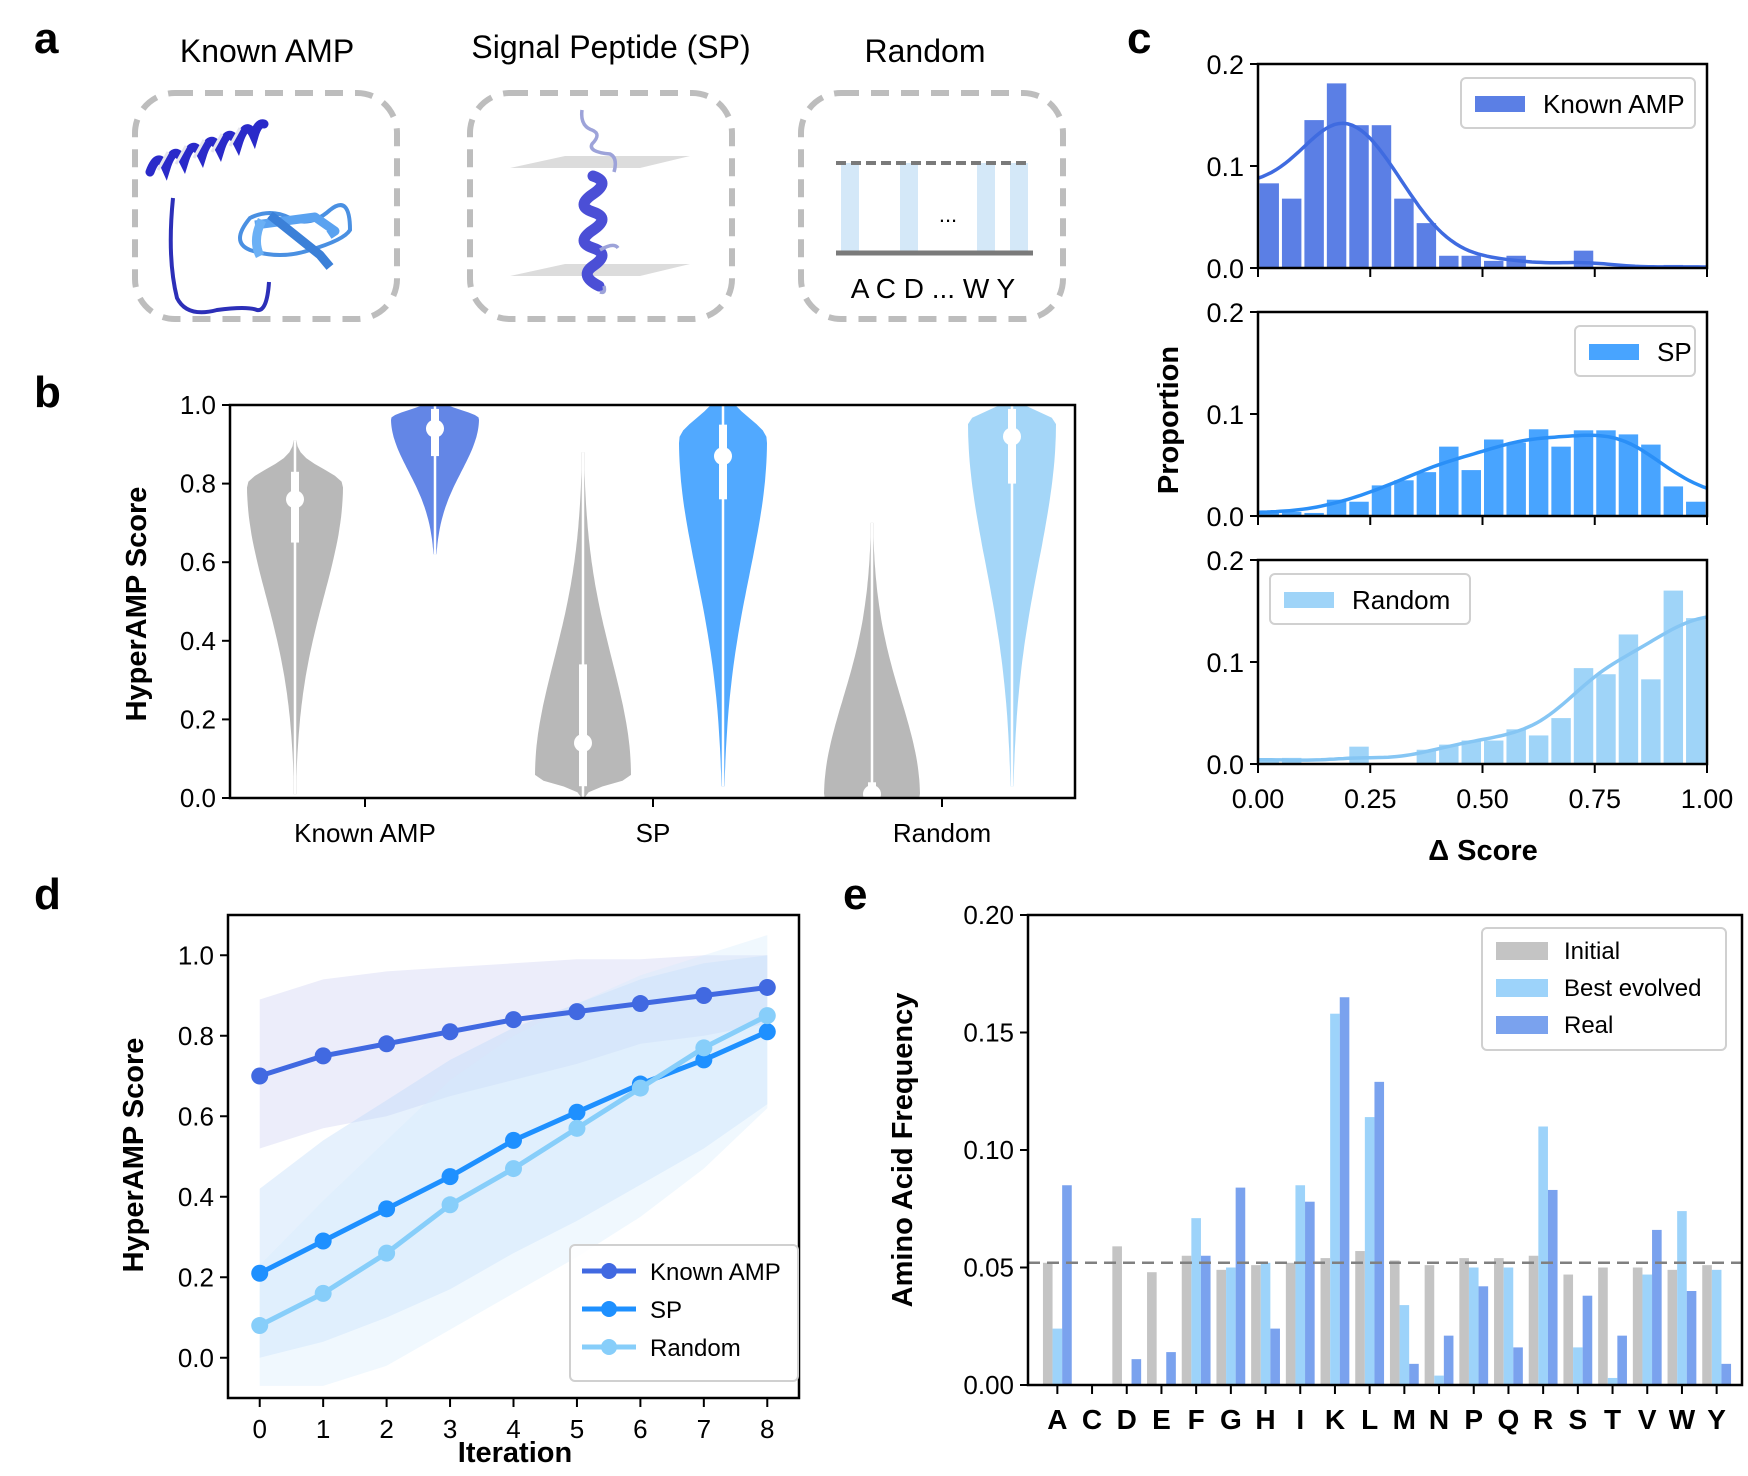 The image size is (1748, 1476). I want to click on c-x-tick-label: 0.25, so click(1370, 799).